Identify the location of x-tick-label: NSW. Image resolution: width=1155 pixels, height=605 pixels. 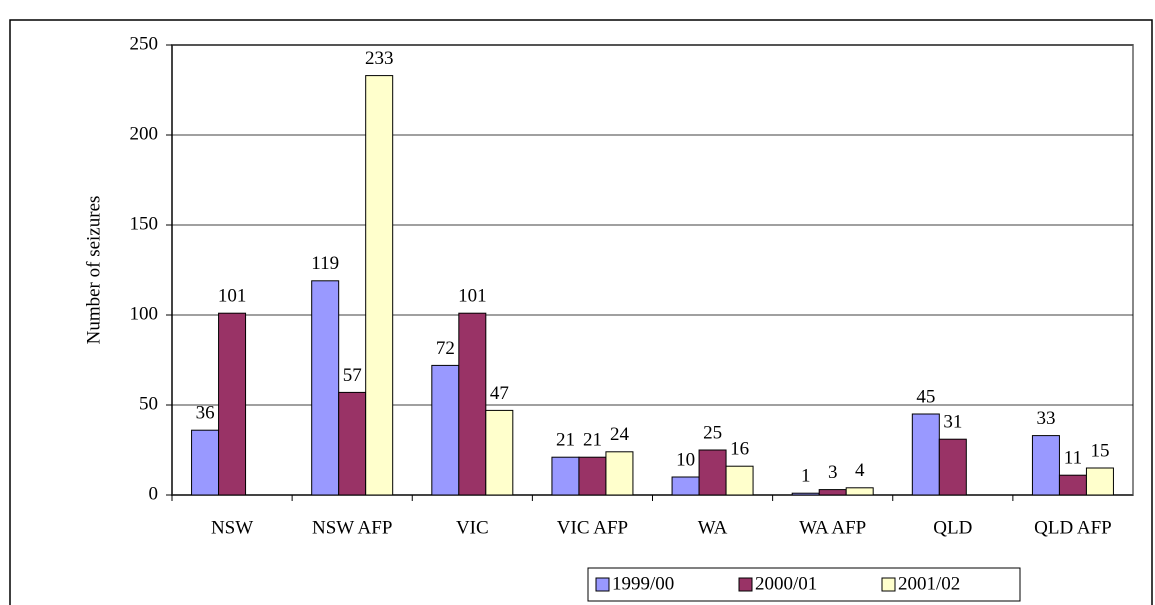
(232, 527).